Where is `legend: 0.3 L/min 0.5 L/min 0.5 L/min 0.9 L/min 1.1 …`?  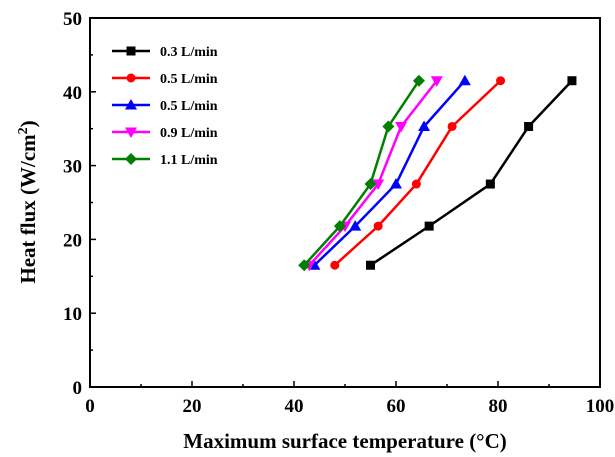 legend: 0.3 L/min 0.5 L/min 0.5 L/min 0.9 L/min 1.1 … is located at coordinates (165, 106).